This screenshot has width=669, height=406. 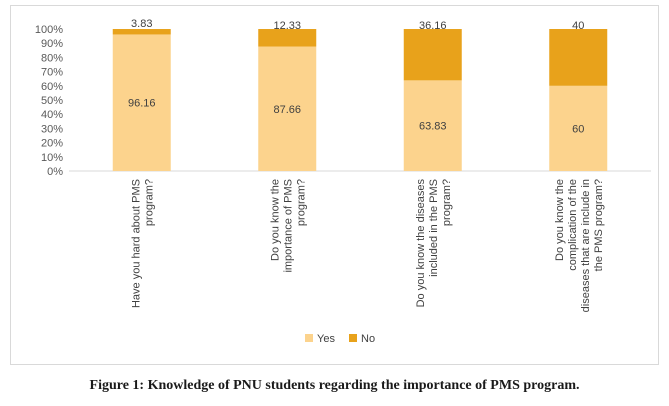 I want to click on y-tick-label: 20%, so click(x=52, y=144).